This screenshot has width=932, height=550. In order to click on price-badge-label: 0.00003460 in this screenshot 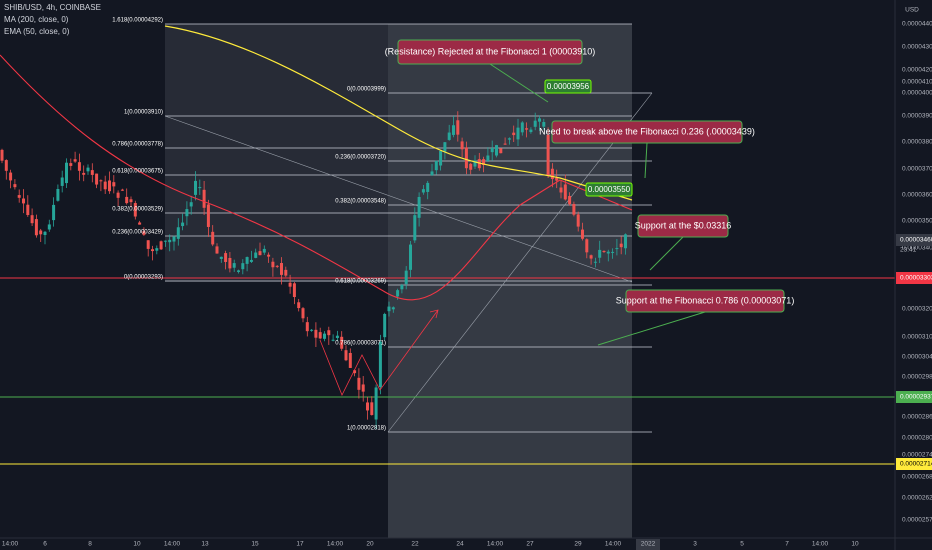, I will do `click(916, 240)`.